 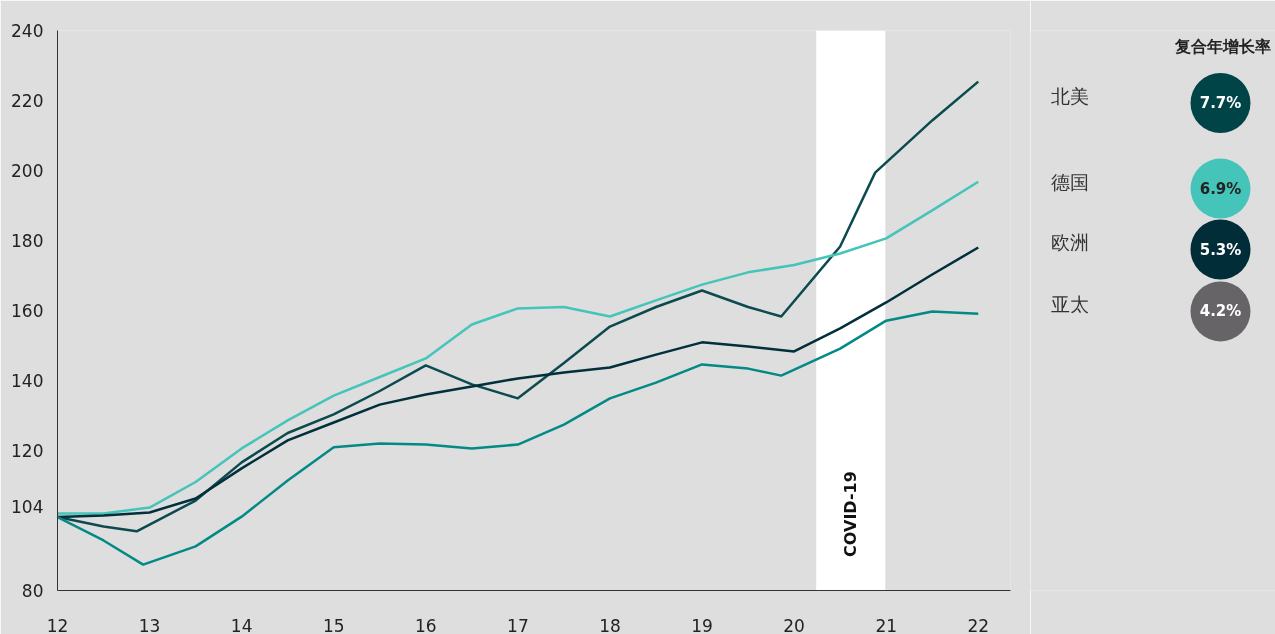 What do you see at coordinates (886, 624) in the screenshot?
I see `x-tick-label: 21` at bounding box center [886, 624].